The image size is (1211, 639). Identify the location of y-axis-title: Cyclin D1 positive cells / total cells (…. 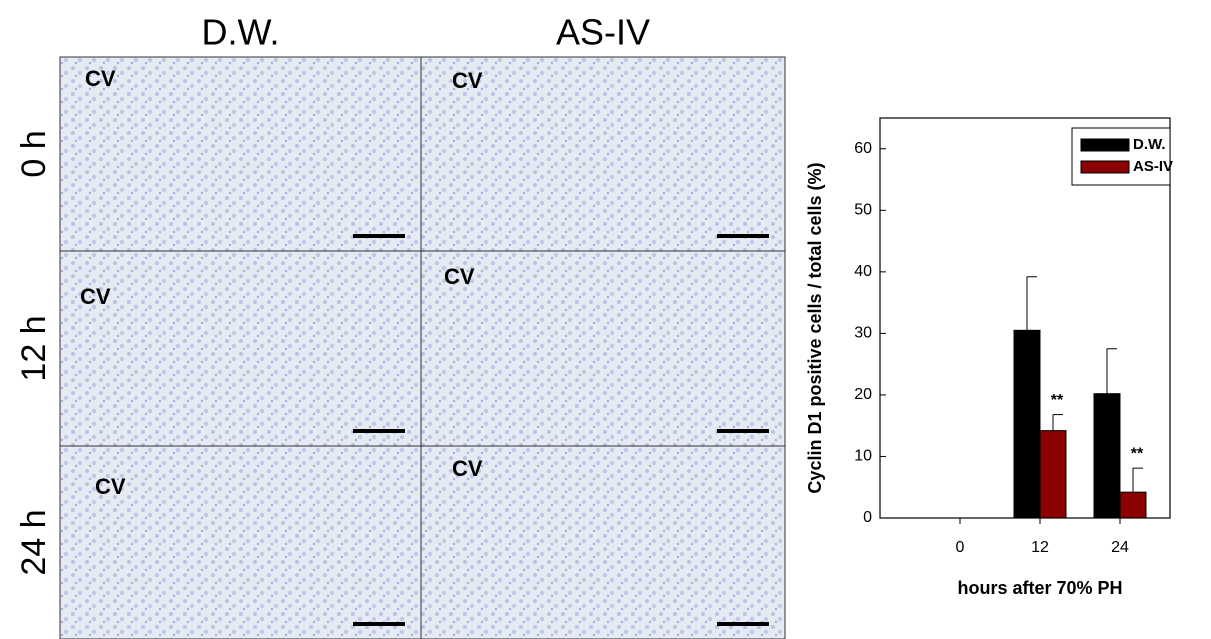
(815, 327).